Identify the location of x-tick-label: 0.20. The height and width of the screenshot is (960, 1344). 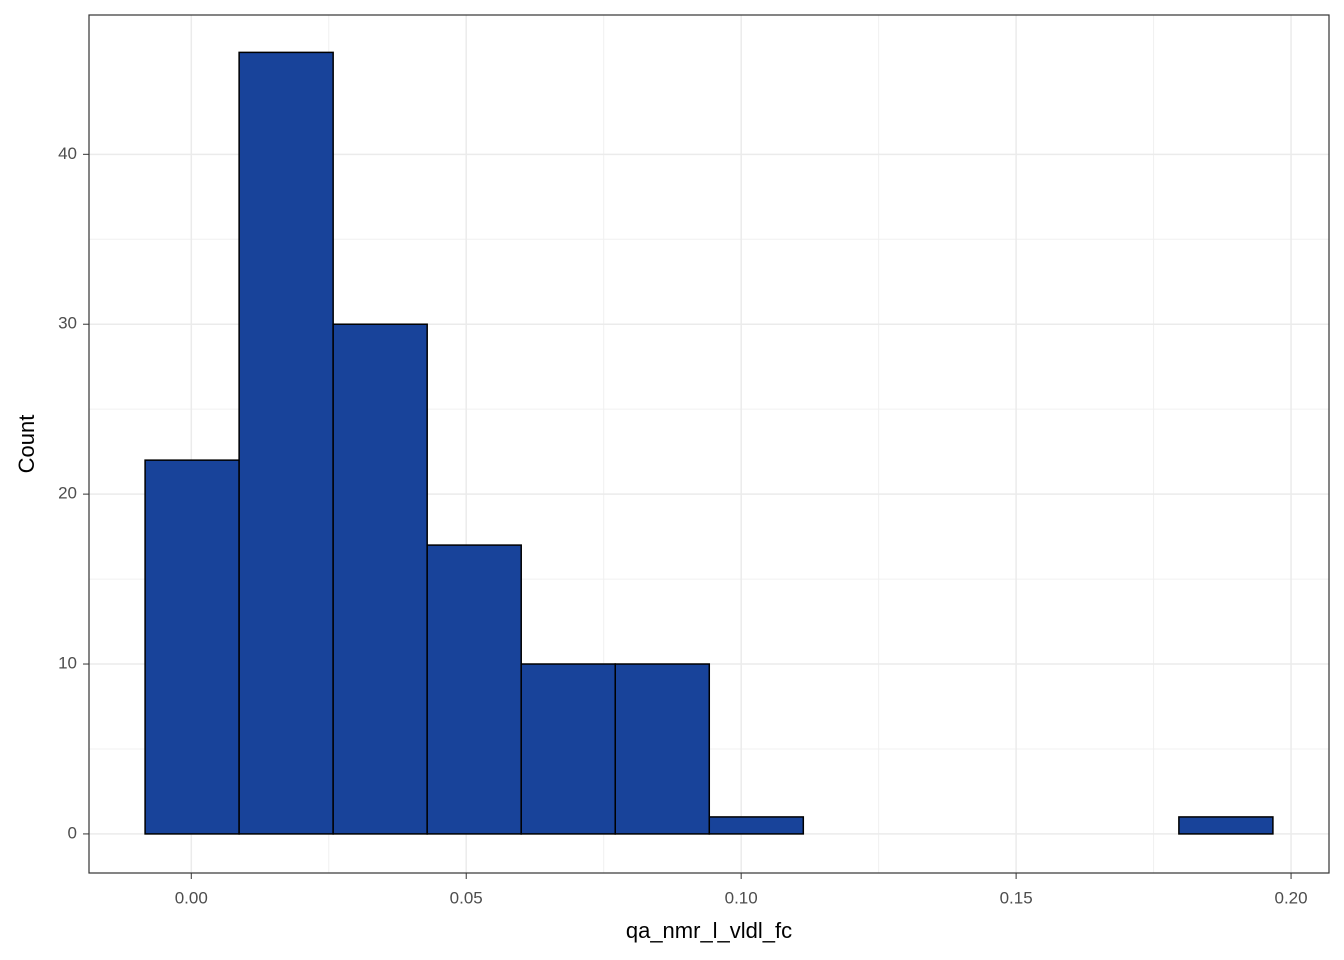
(1291, 897).